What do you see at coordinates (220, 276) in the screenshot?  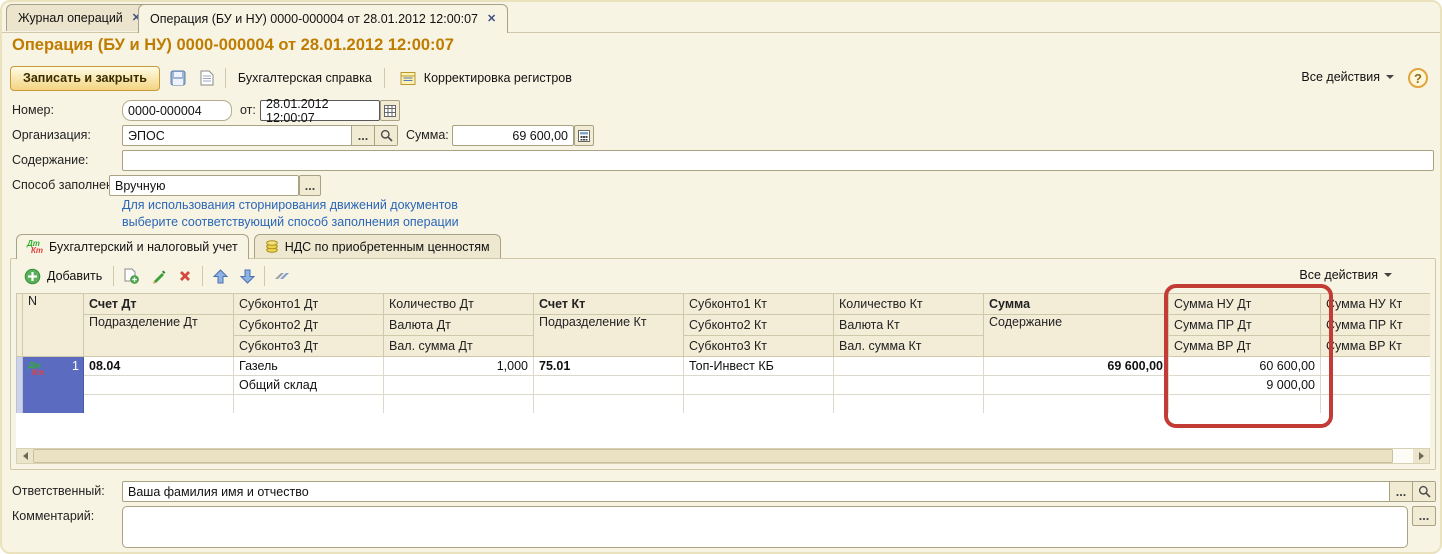 I see `move-up-icon` at bounding box center [220, 276].